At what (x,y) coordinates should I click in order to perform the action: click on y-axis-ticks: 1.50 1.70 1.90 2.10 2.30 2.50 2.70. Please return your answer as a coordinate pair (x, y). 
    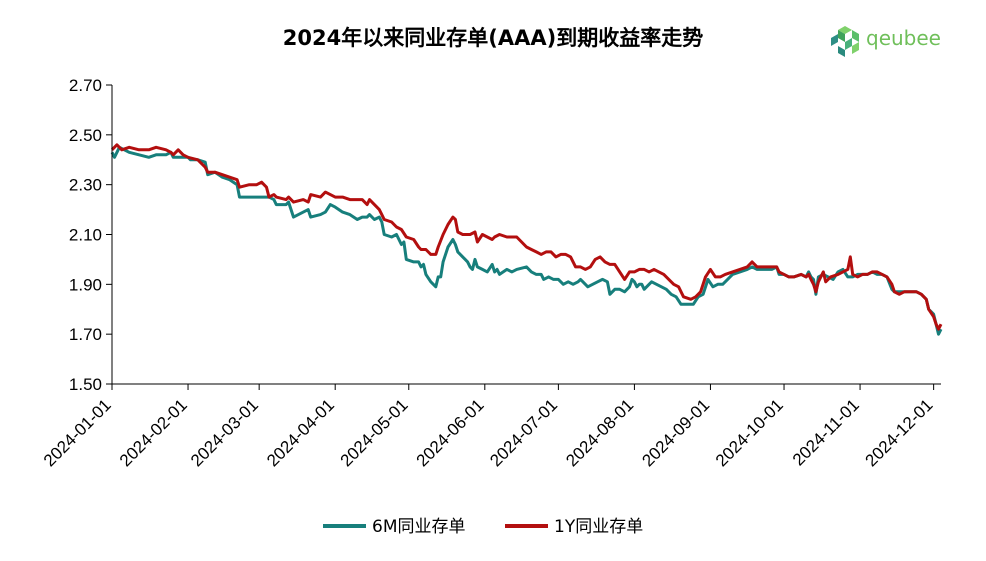
    Looking at the image, I should click on (90, 235).